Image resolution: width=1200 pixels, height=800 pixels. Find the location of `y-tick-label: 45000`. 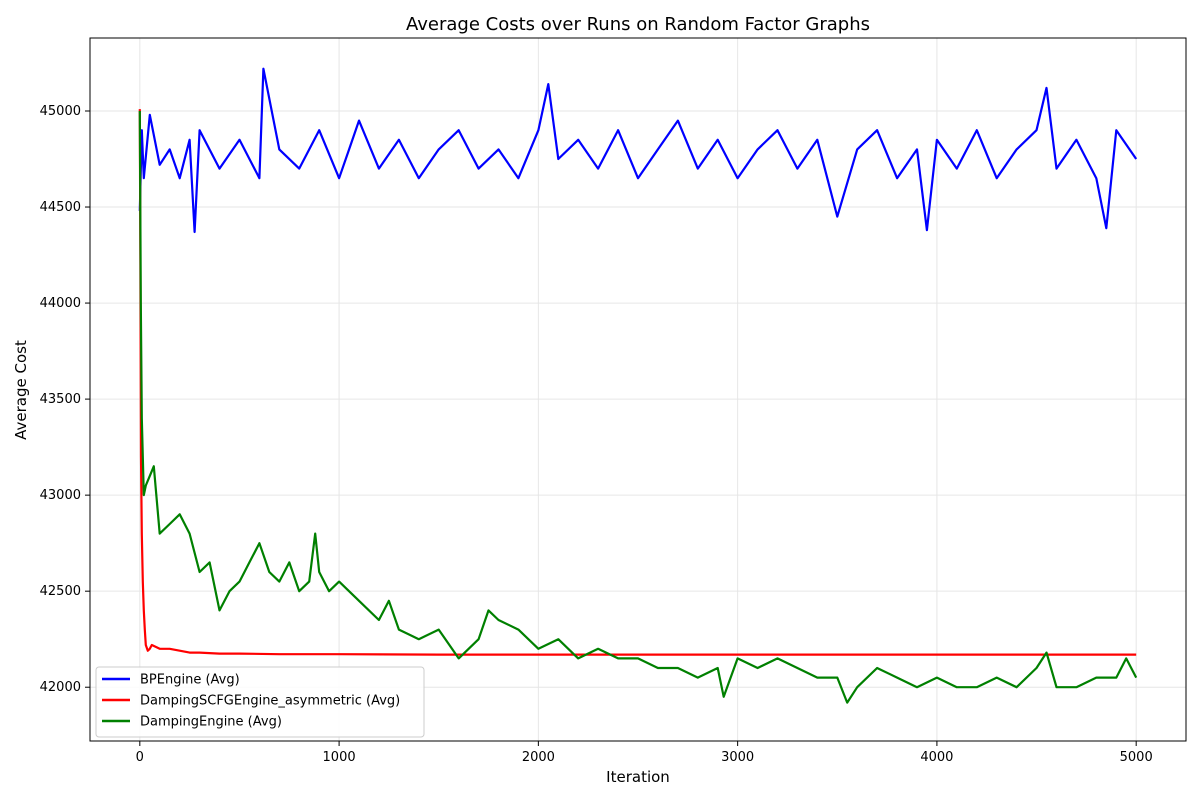

y-tick-label: 45000 is located at coordinates (60, 111).